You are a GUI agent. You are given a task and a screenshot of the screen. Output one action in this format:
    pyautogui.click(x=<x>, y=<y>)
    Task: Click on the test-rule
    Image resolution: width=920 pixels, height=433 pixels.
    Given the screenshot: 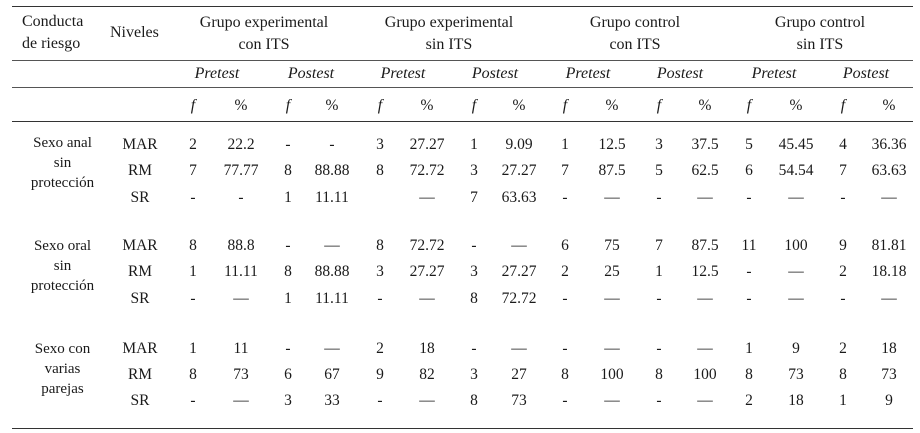 What is the action you would take?
    pyautogui.click(x=462, y=87)
    